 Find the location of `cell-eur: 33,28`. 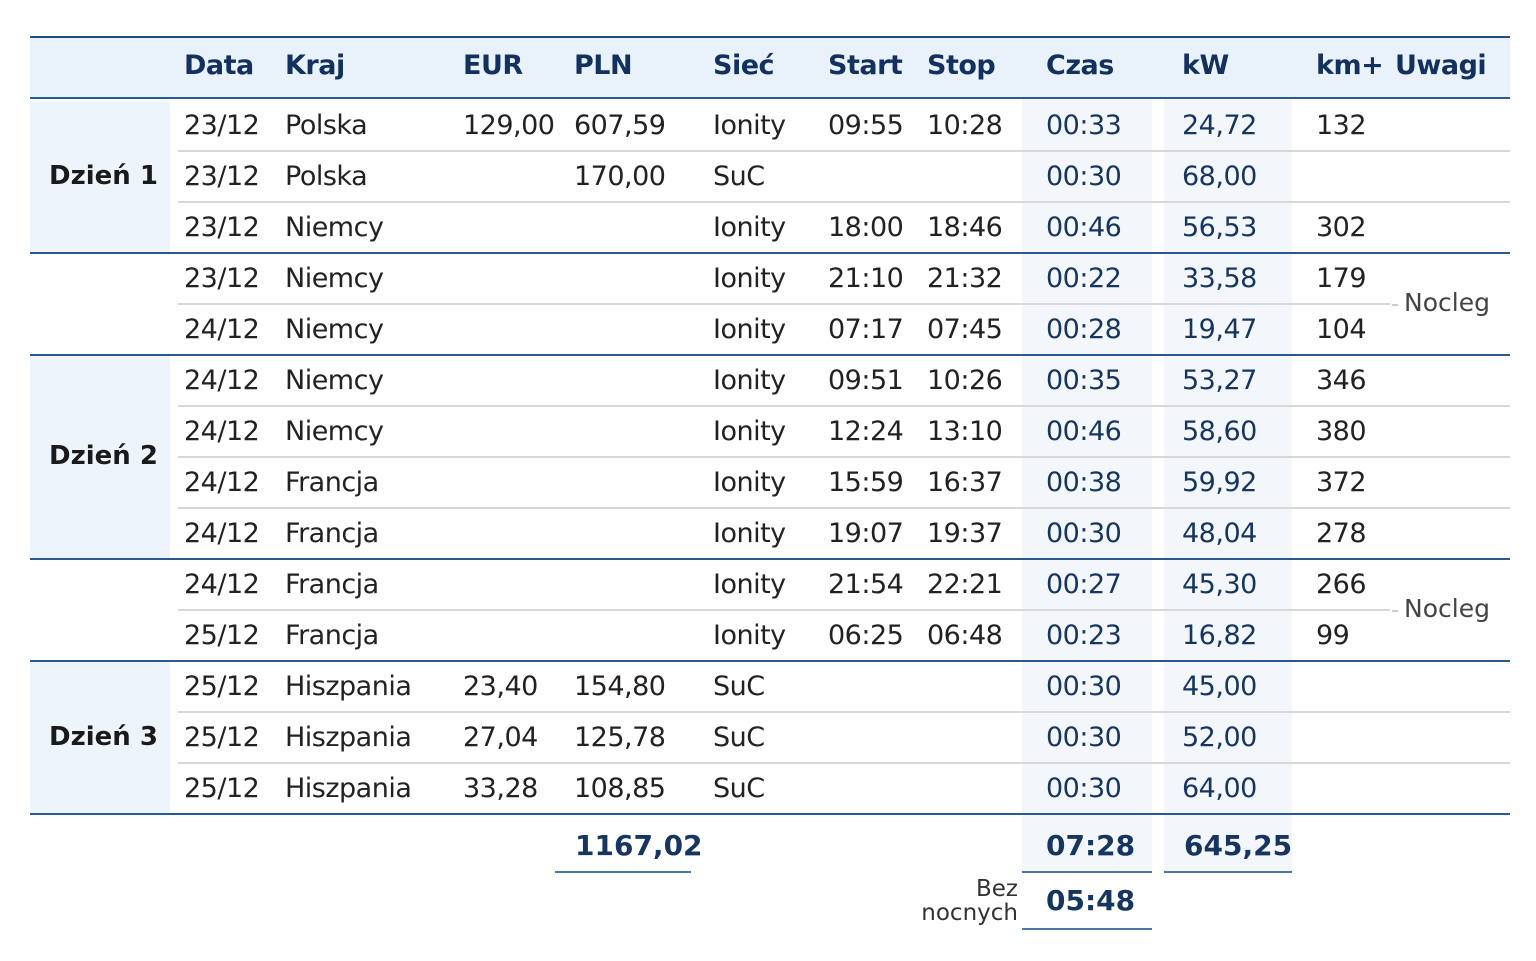

cell-eur: 33,28 is located at coordinates (500, 788).